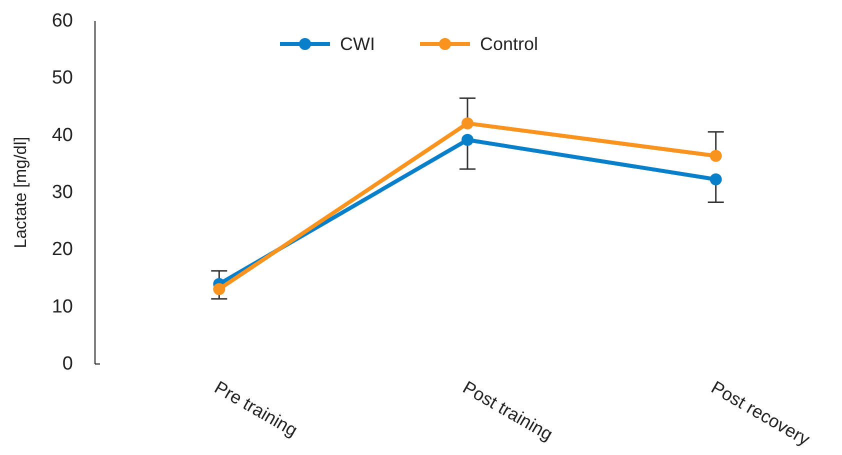  What do you see at coordinates (62, 307) in the screenshot?
I see `y-tick-label: 10` at bounding box center [62, 307].